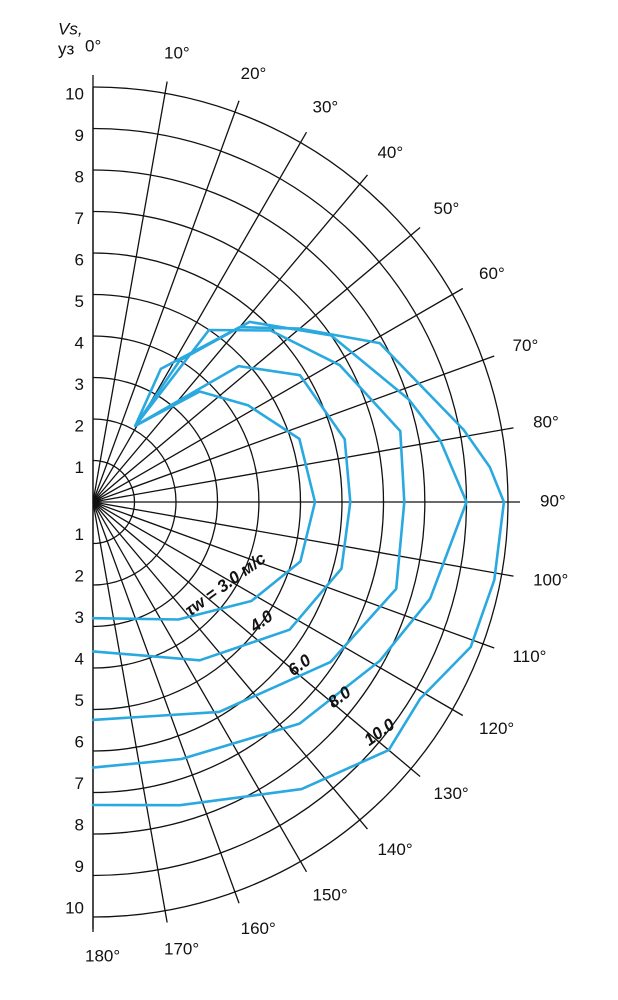  I want to click on theta-tick-label: 10°, so click(177, 52).